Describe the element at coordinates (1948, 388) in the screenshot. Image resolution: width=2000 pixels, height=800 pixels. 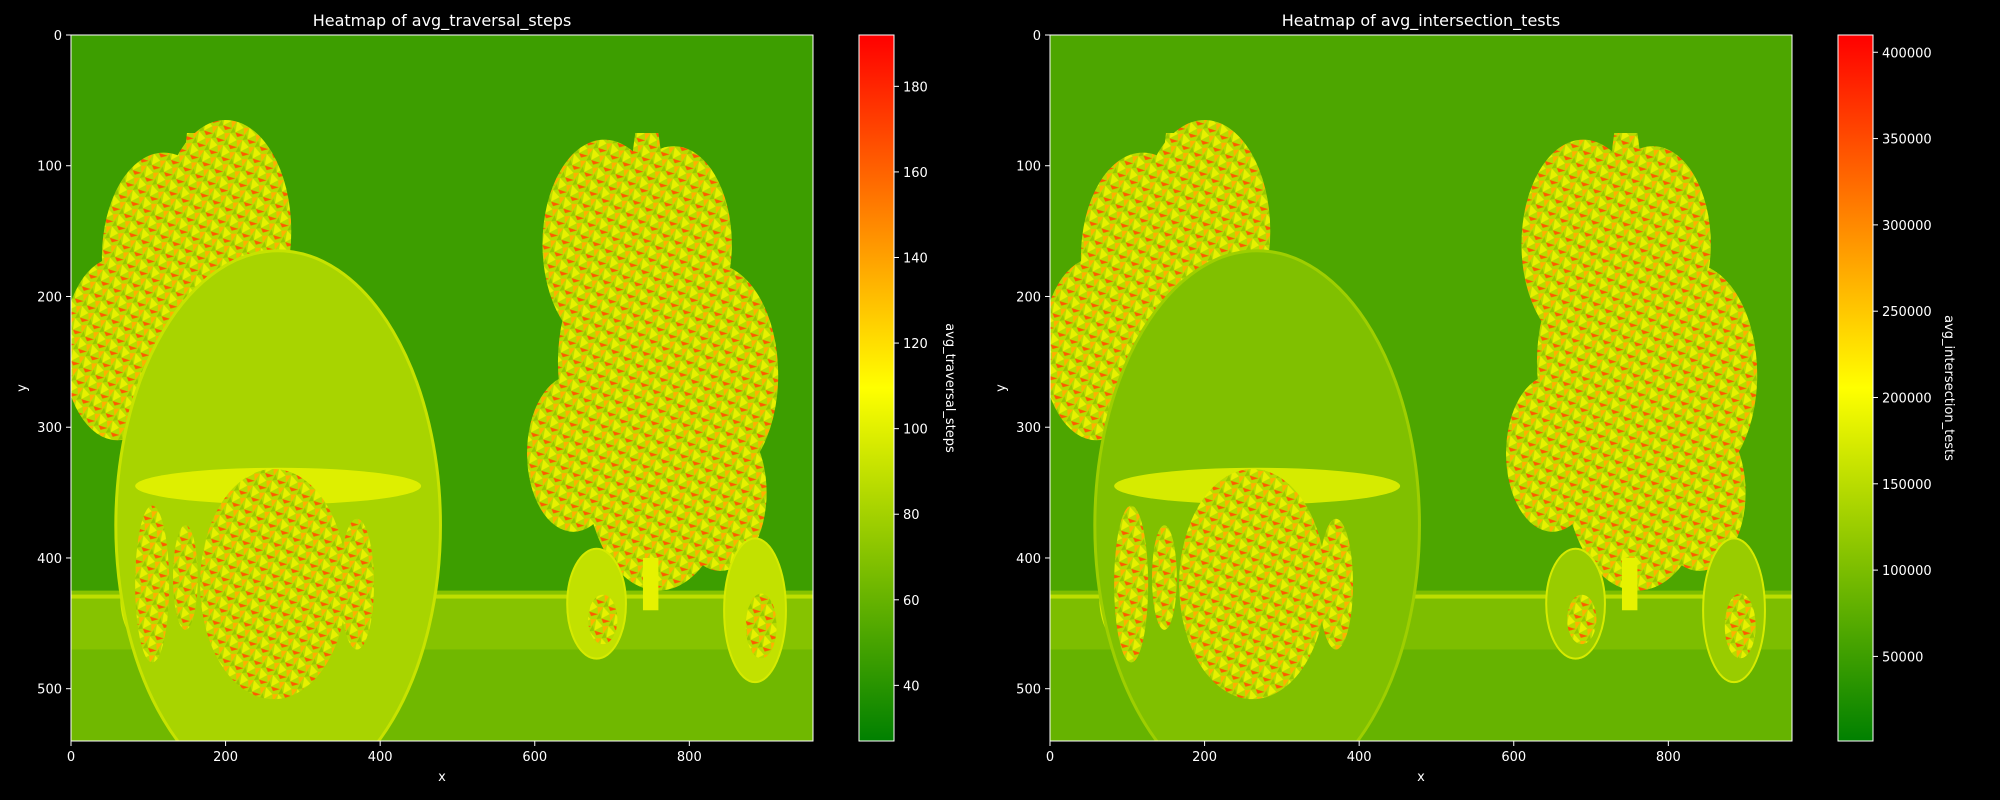
I see `colorbar-label: avg_intersection_tests` at that location.